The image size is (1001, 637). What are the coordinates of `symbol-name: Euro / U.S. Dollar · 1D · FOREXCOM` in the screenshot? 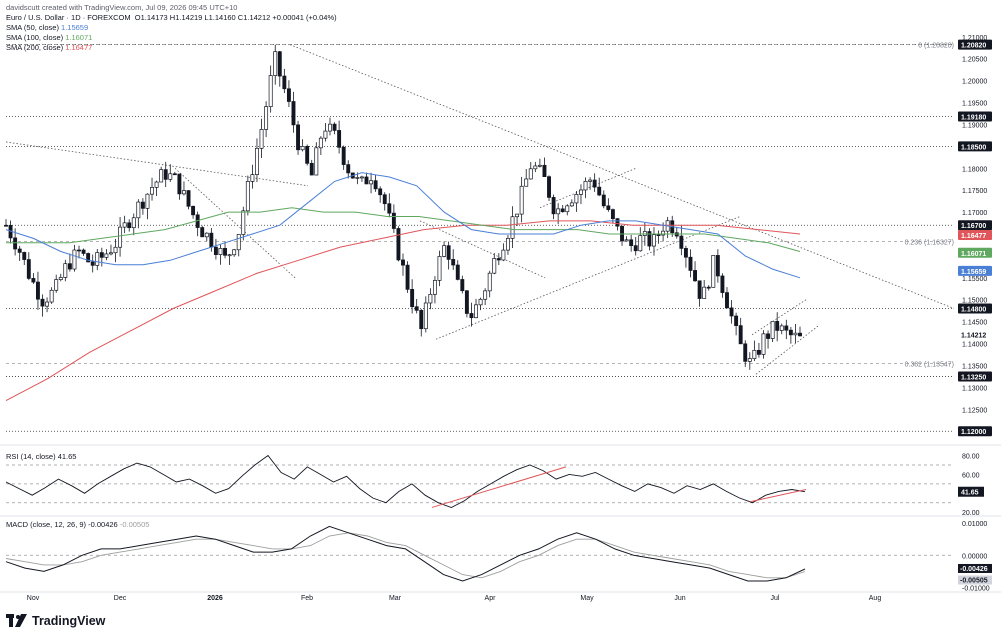 It's located at (68, 17).